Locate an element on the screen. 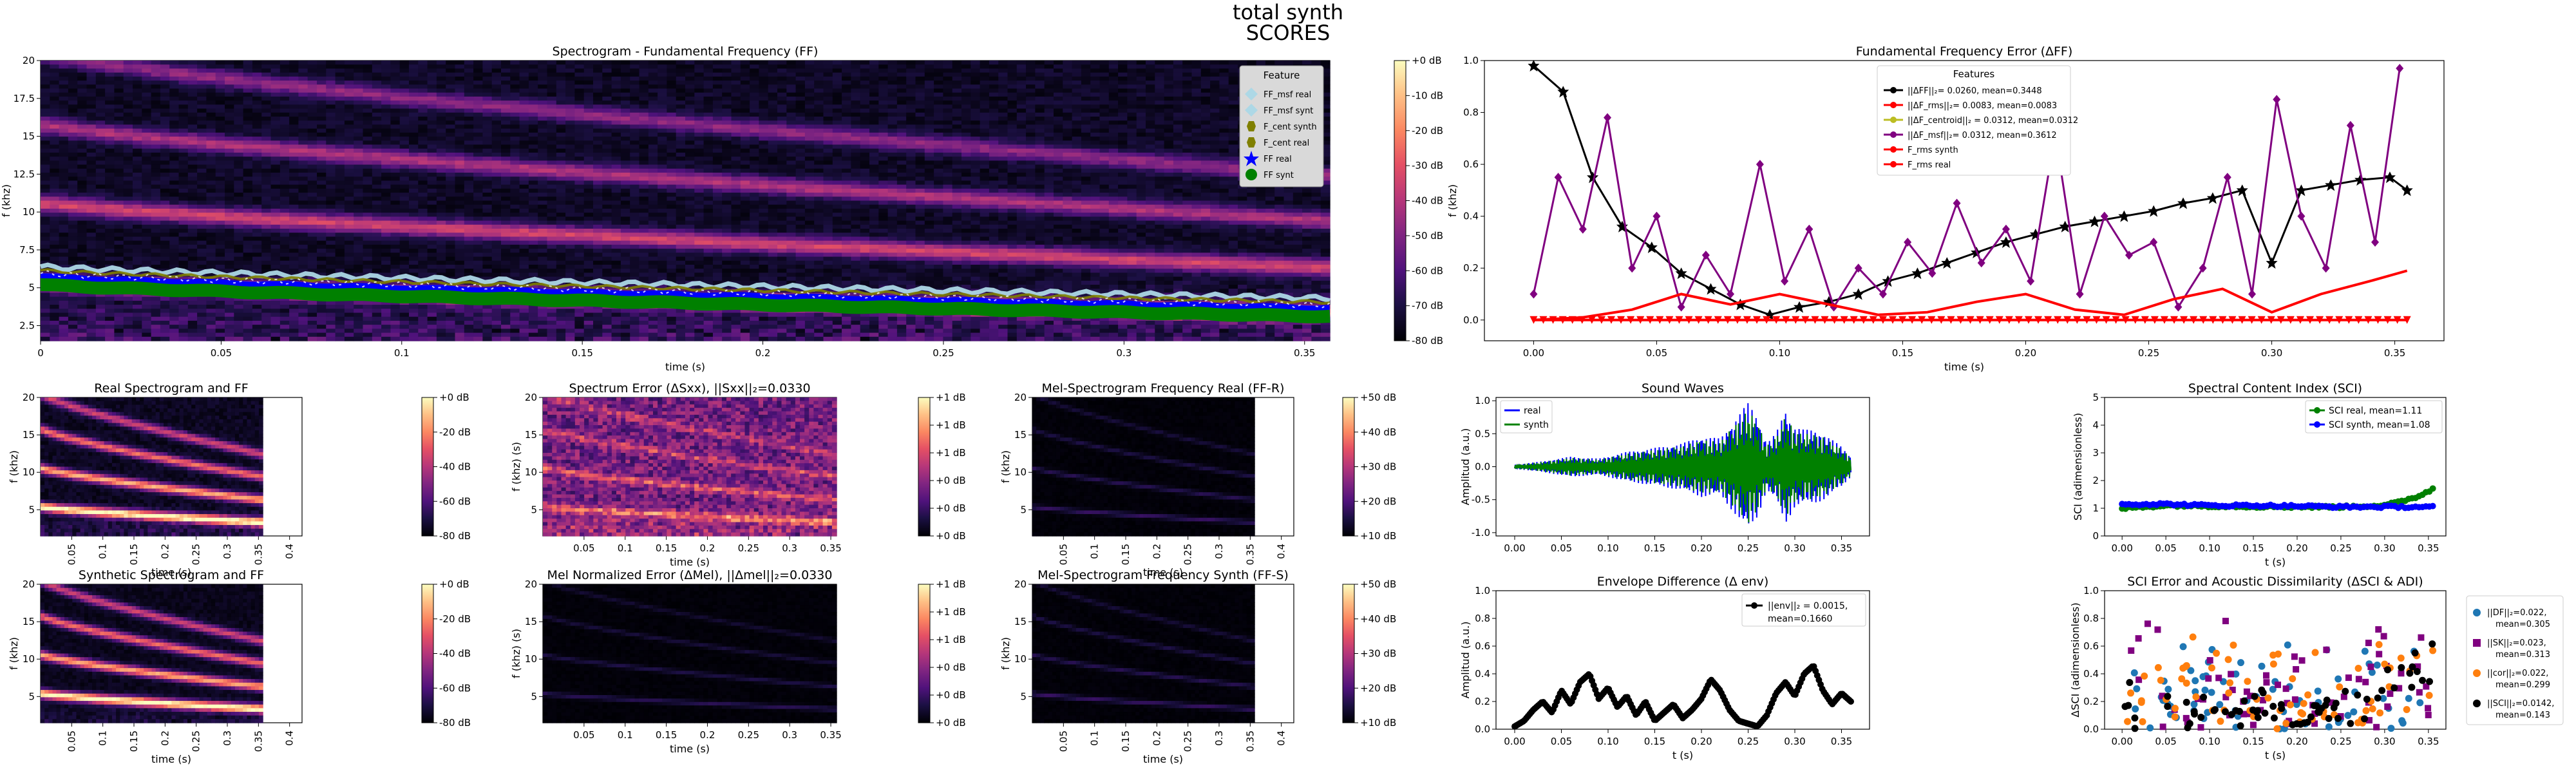 Image resolution: width=2576 pixels, height=773 pixels. x-tick-label: 0.2 is located at coordinates (708, 735).